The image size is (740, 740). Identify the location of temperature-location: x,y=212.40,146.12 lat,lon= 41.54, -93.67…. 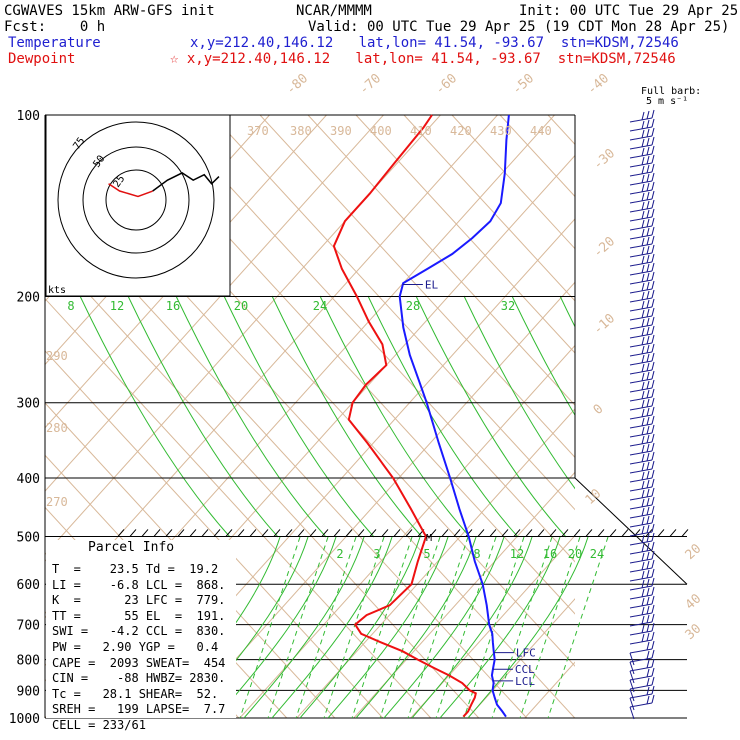
(434, 43).